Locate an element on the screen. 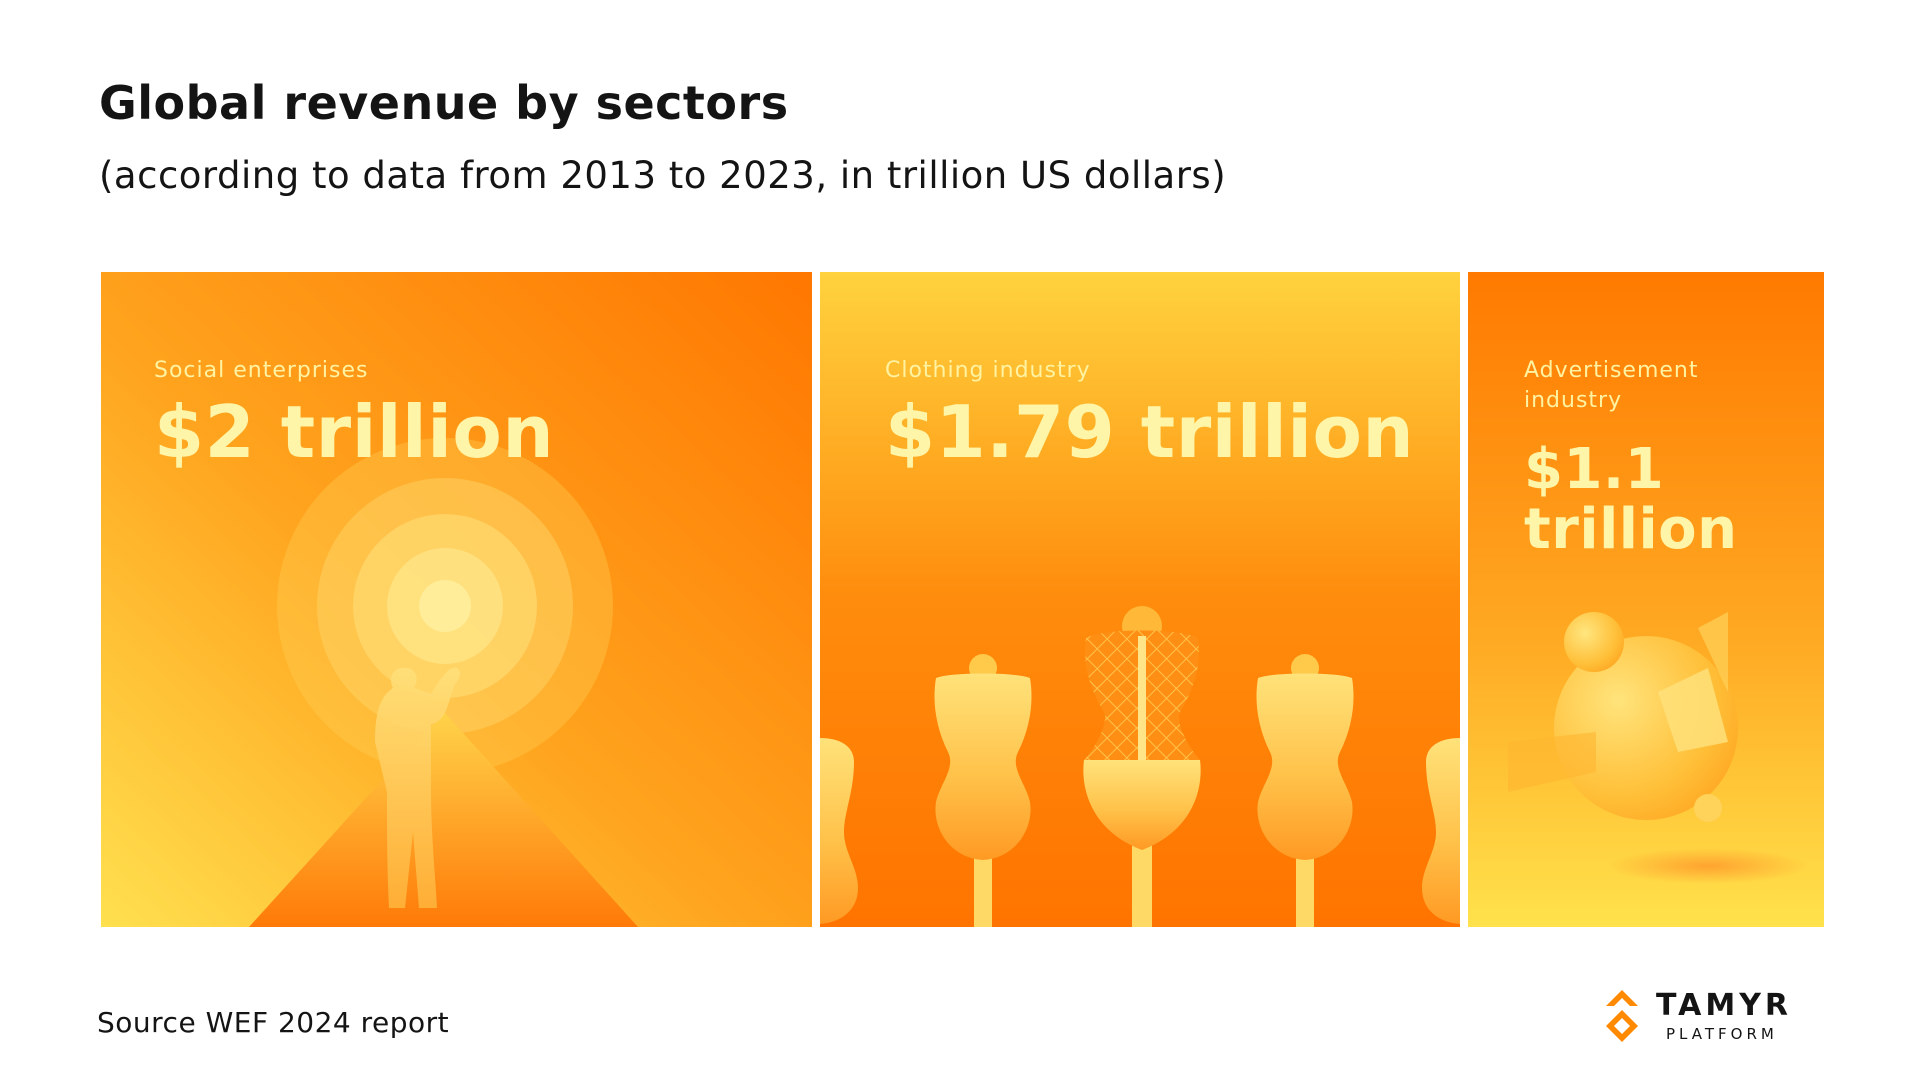 Image resolution: width=1920 pixels, height=1080 pixels. bar-value-line2: trillion is located at coordinates (1631, 529).